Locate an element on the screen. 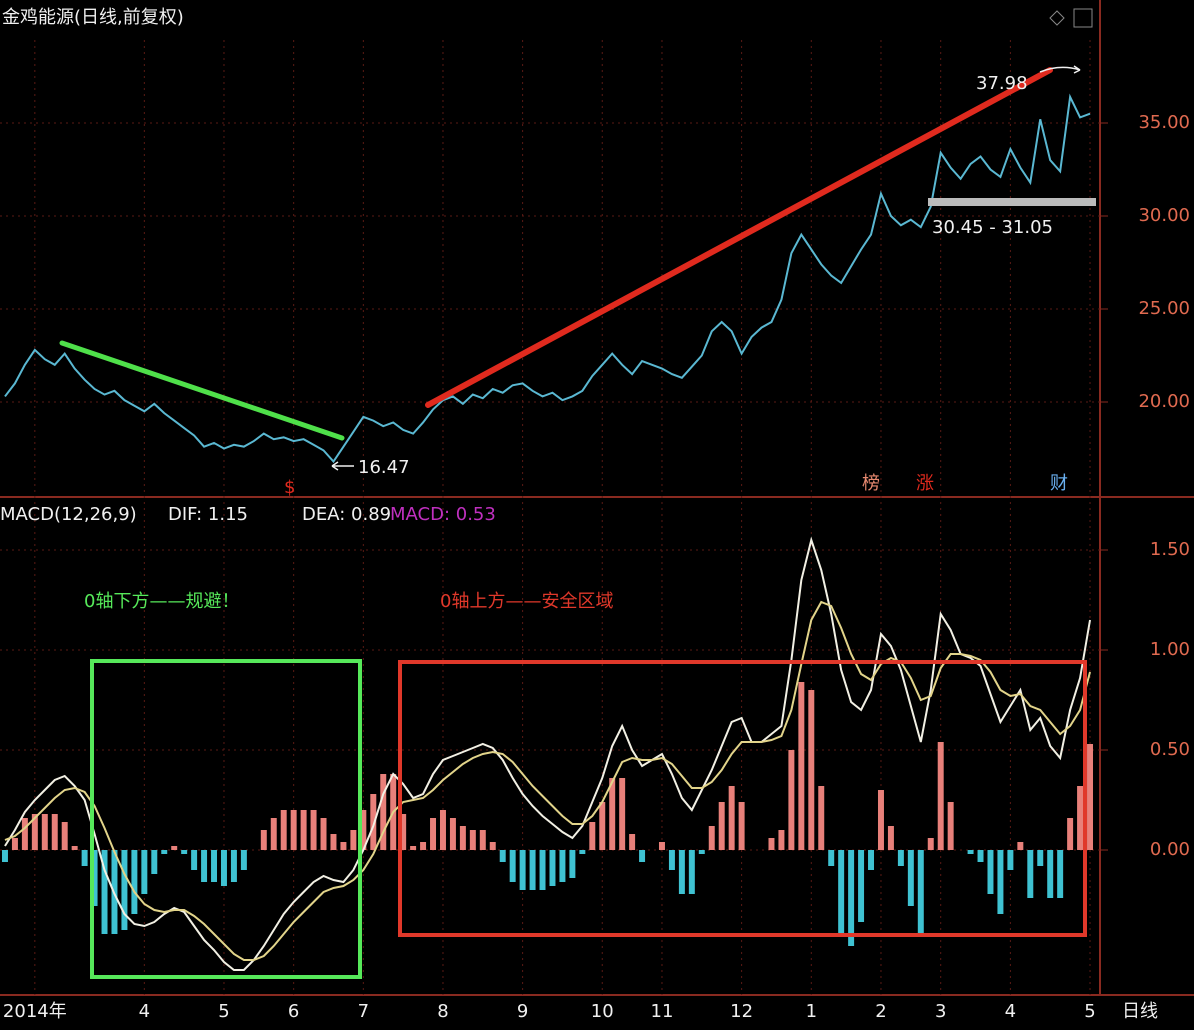  high-price-label: 37.98 is located at coordinates (1002, 83).